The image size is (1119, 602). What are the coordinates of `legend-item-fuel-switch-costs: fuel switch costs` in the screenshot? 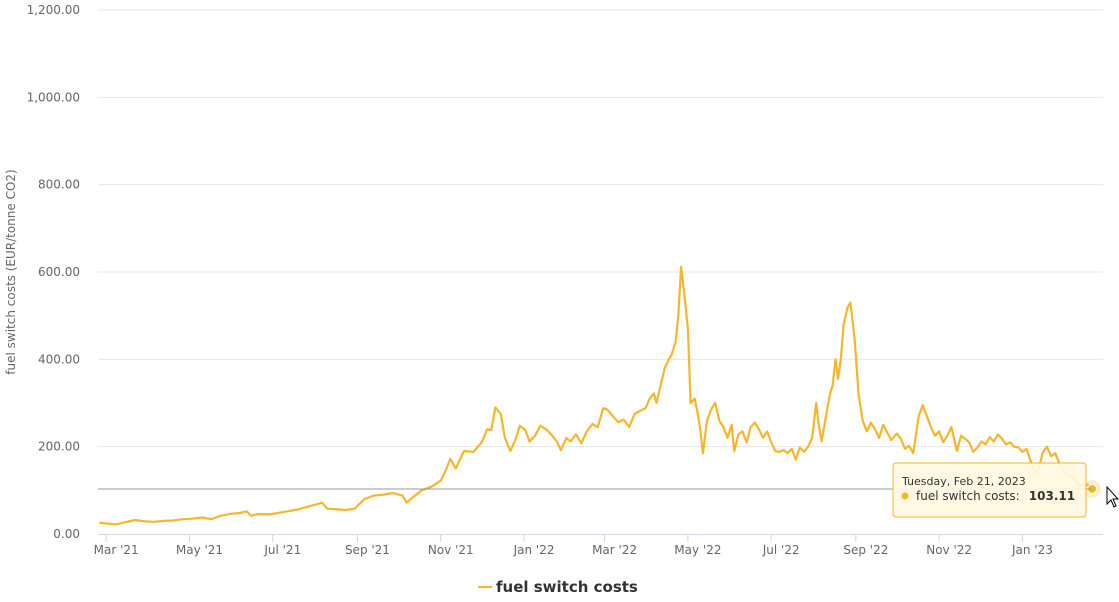 It's located at (567, 587).